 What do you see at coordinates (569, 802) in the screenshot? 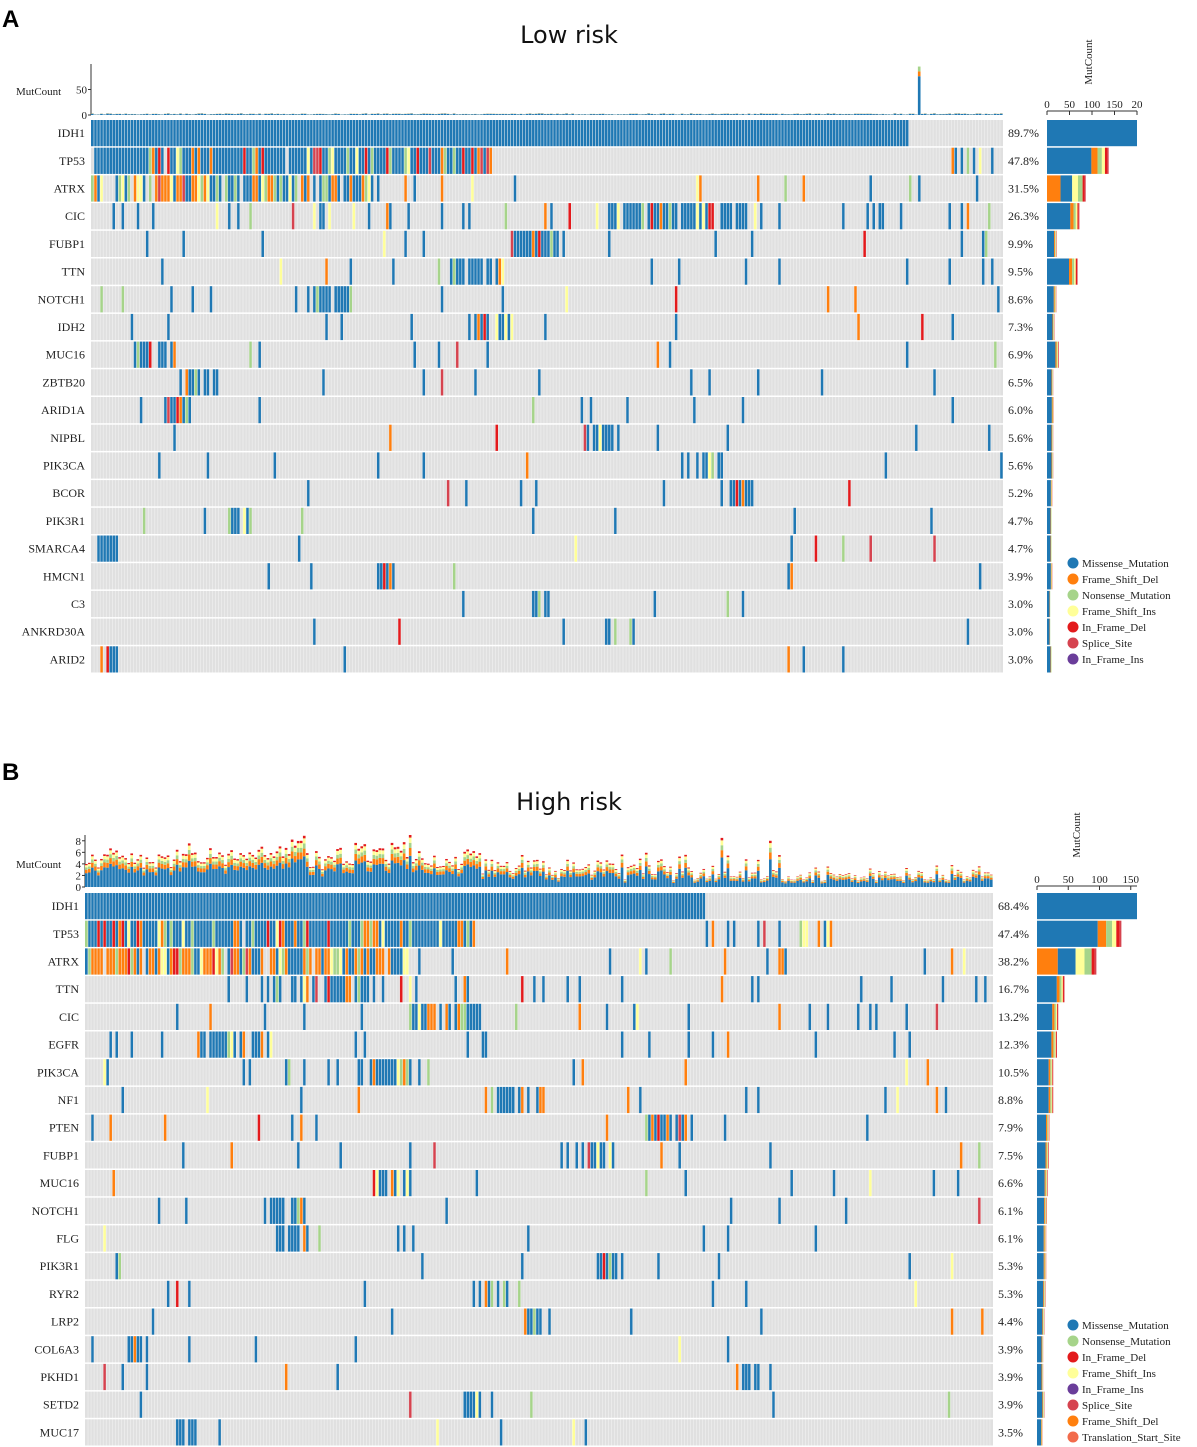
I see `panel-title-b: High risk` at bounding box center [569, 802].